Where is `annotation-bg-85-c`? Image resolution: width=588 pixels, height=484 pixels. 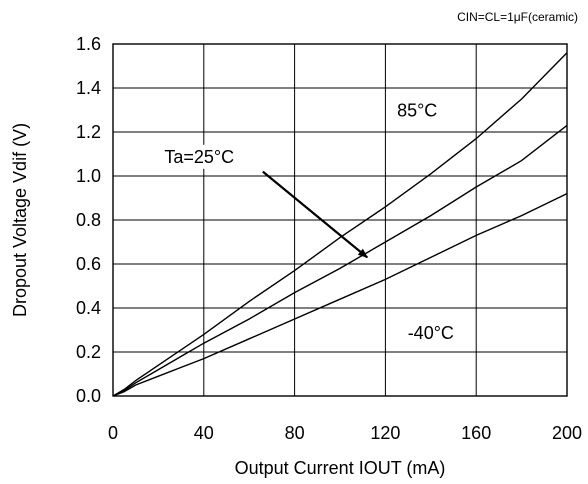
annotation-bg-85-c is located at coordinates (417, 110).